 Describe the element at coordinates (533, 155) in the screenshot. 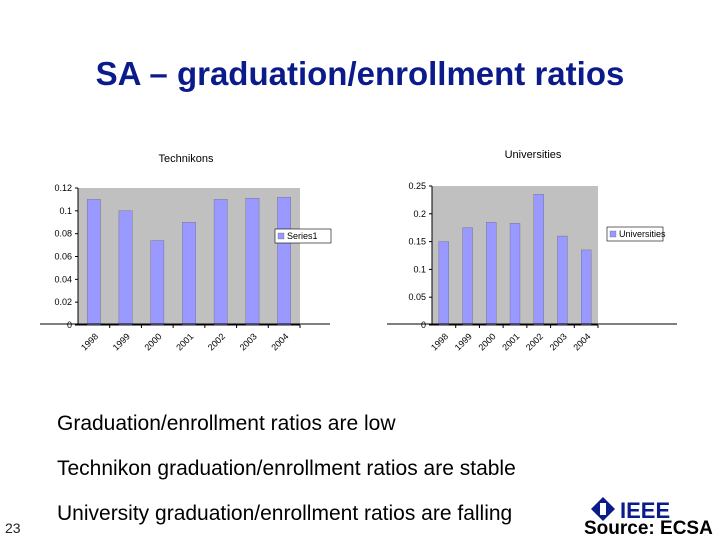

I see `chart-title: Universities` at that location.